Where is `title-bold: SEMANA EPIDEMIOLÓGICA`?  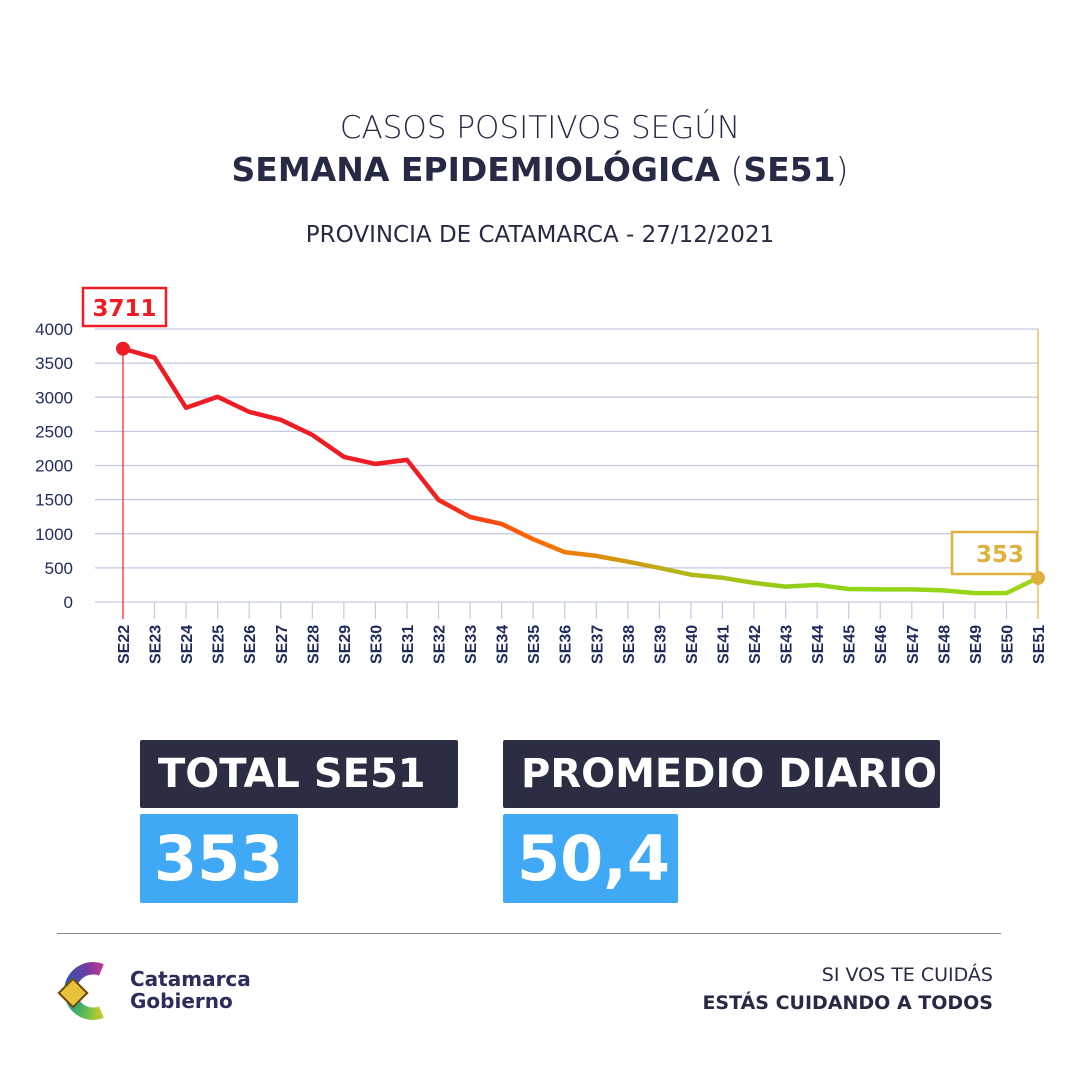 title-bold: SEMANA EPIDEMIOLÓGICA is located at coordinates (475, 169).